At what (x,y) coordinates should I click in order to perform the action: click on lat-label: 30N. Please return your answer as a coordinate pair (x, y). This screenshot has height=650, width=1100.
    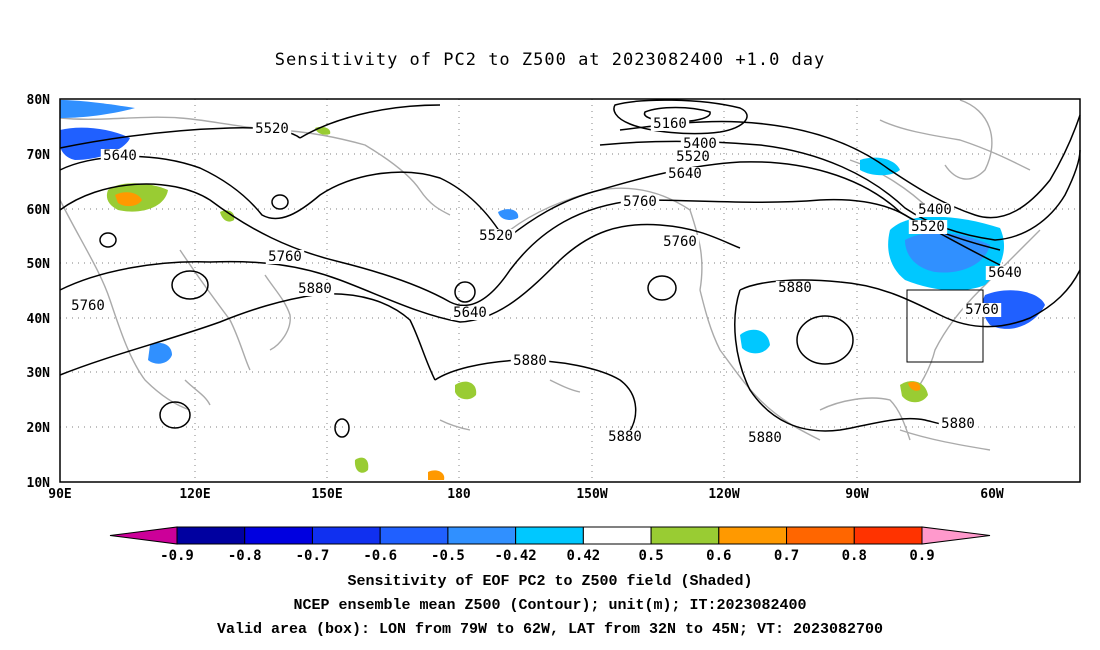
    Looking at the image, I should click on (39, 373).